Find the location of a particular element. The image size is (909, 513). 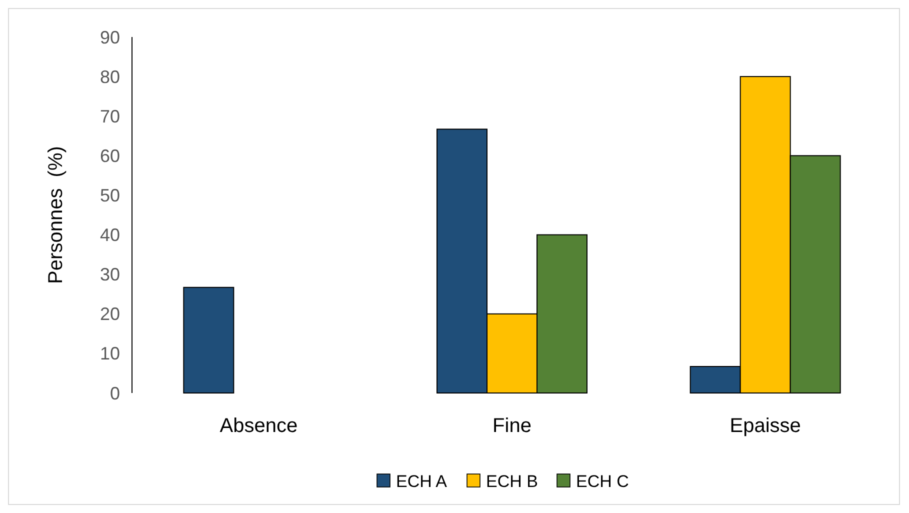

y-tick-label: 0 is located at coordinates (115, 393).